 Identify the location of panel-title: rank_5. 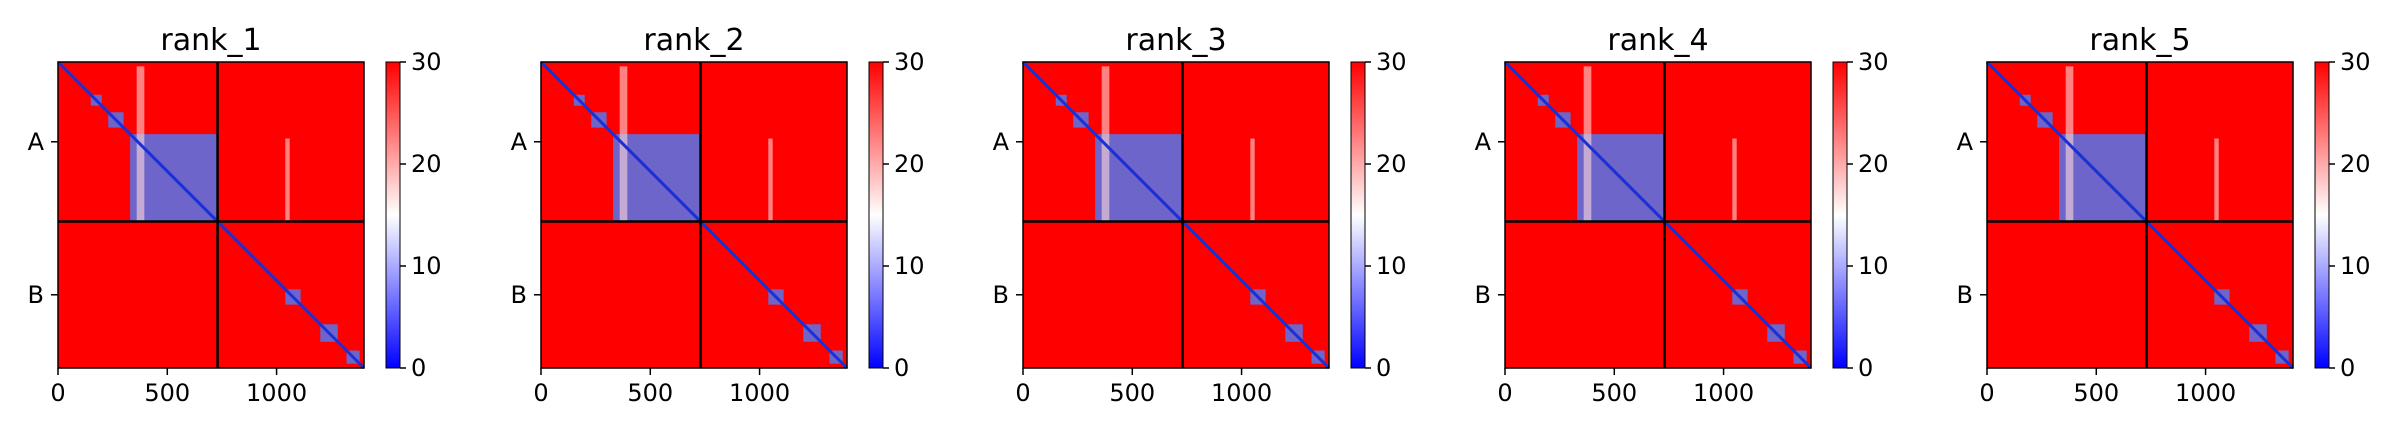
(2139, 40).